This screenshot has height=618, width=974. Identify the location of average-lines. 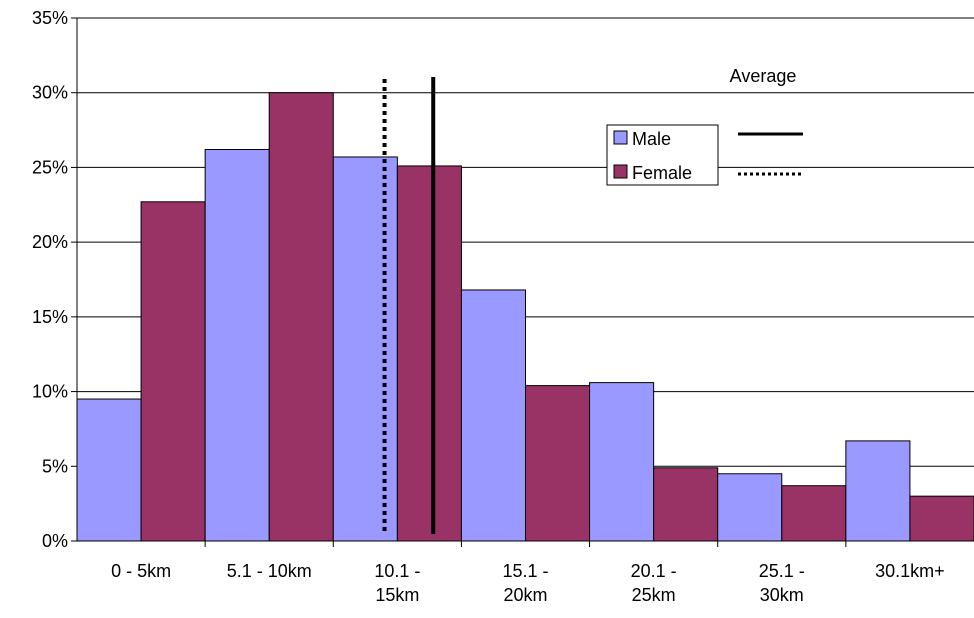
(409, 305).